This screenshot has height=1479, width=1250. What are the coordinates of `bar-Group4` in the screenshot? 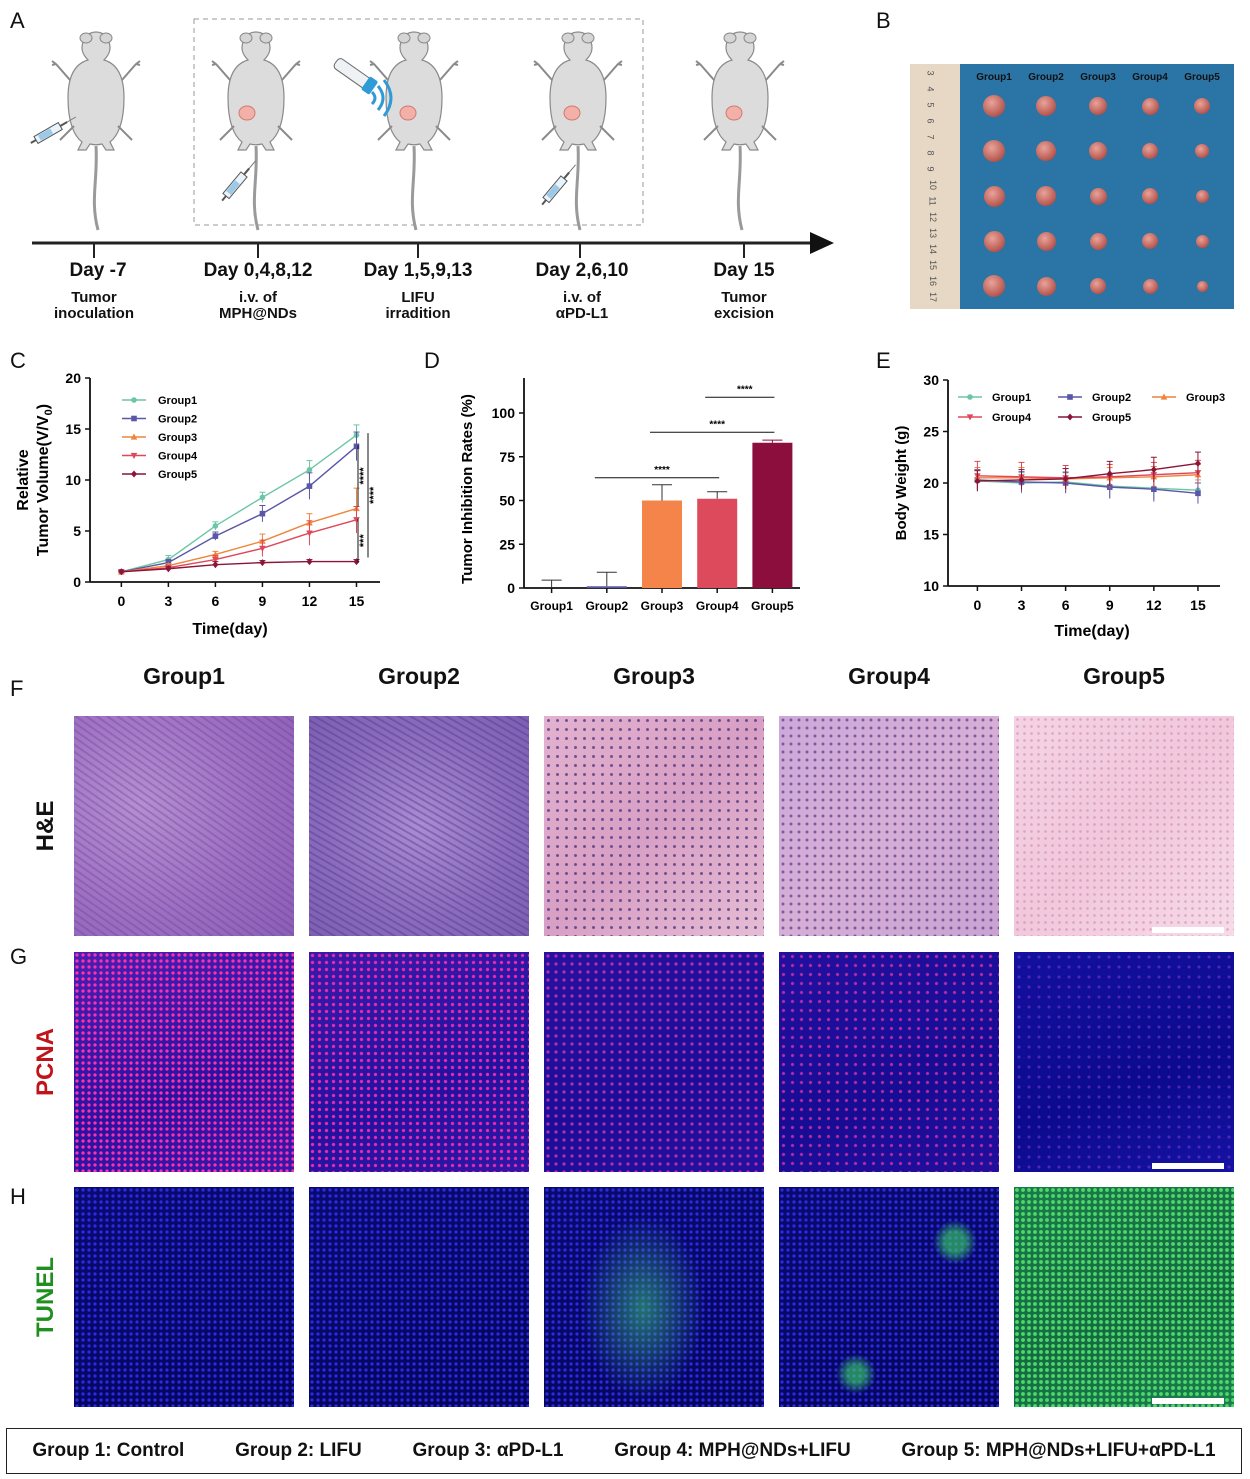 It's located at (717, 543).